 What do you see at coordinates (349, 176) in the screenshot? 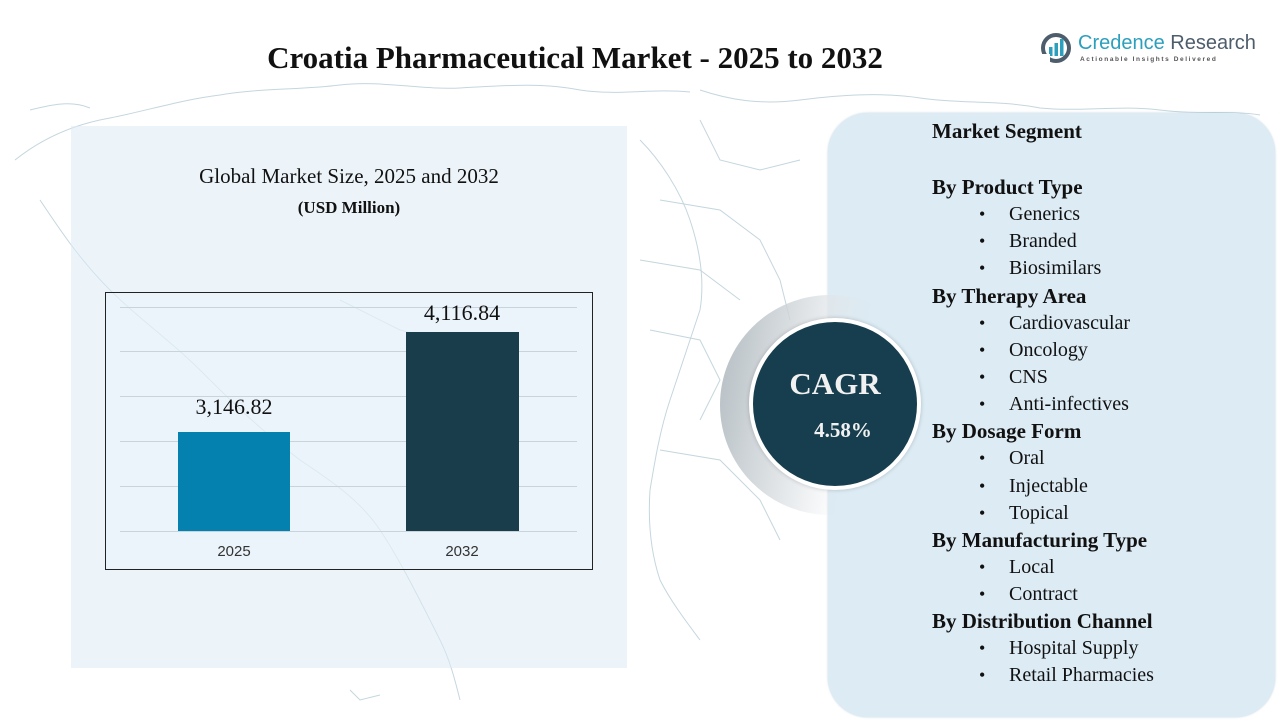
I see `chart-title: Global Market Size, 2025 and 2032` at bounding box center [349, 176].